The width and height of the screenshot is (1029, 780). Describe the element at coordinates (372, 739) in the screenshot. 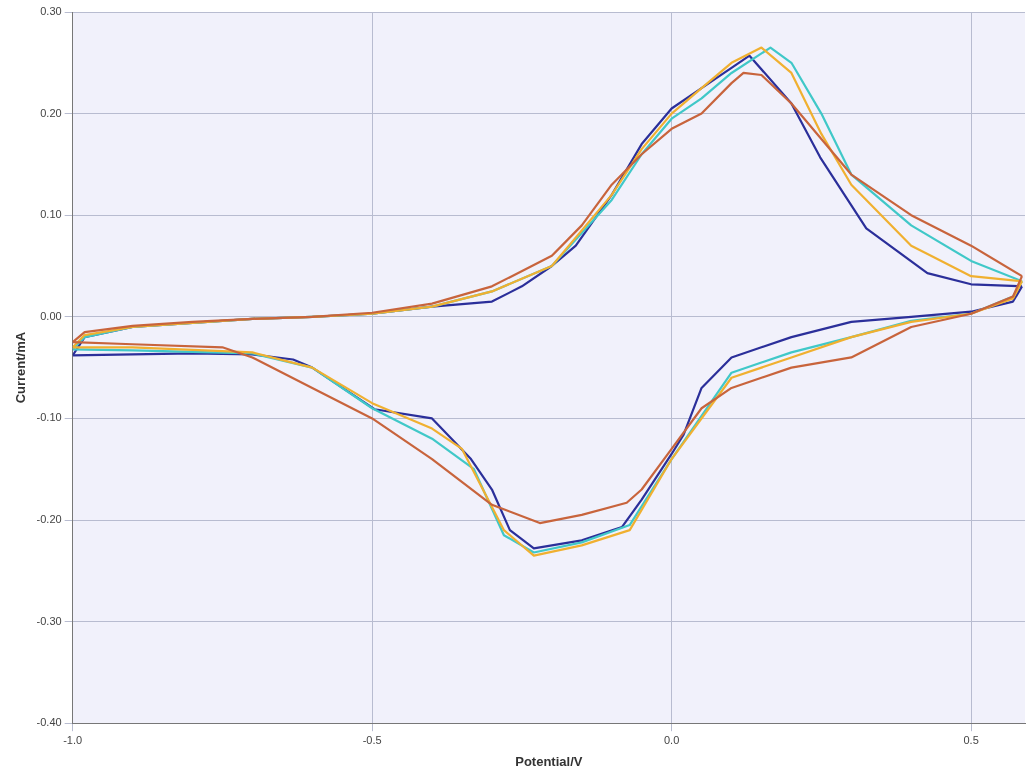

I see `x-tick-label: -0.5` at that location.